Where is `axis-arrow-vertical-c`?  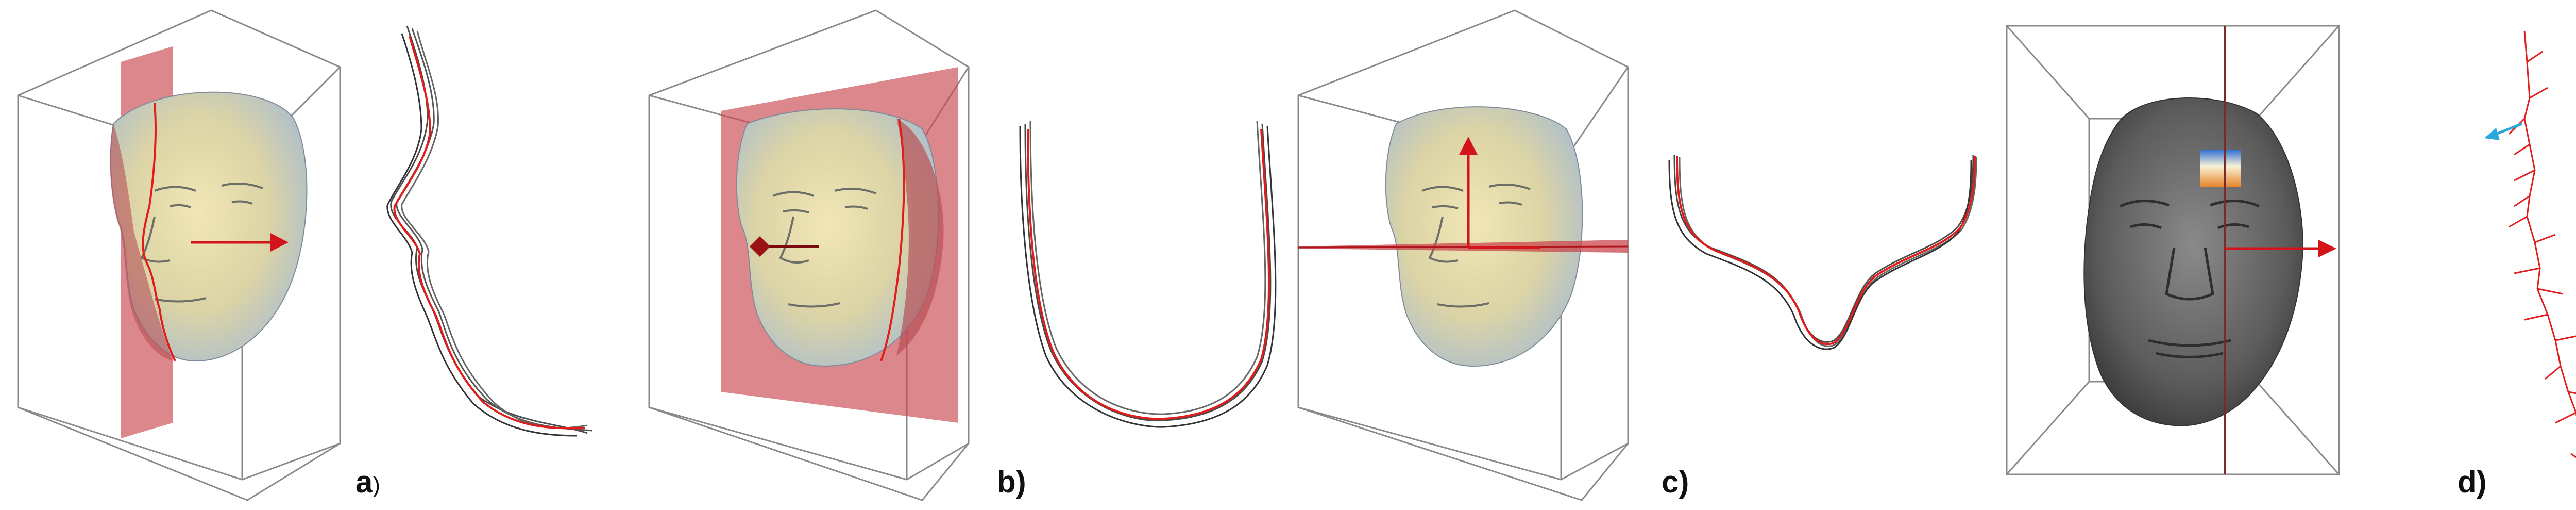
axis-arrow-vertical-c is located at coordinates (1468, 192).